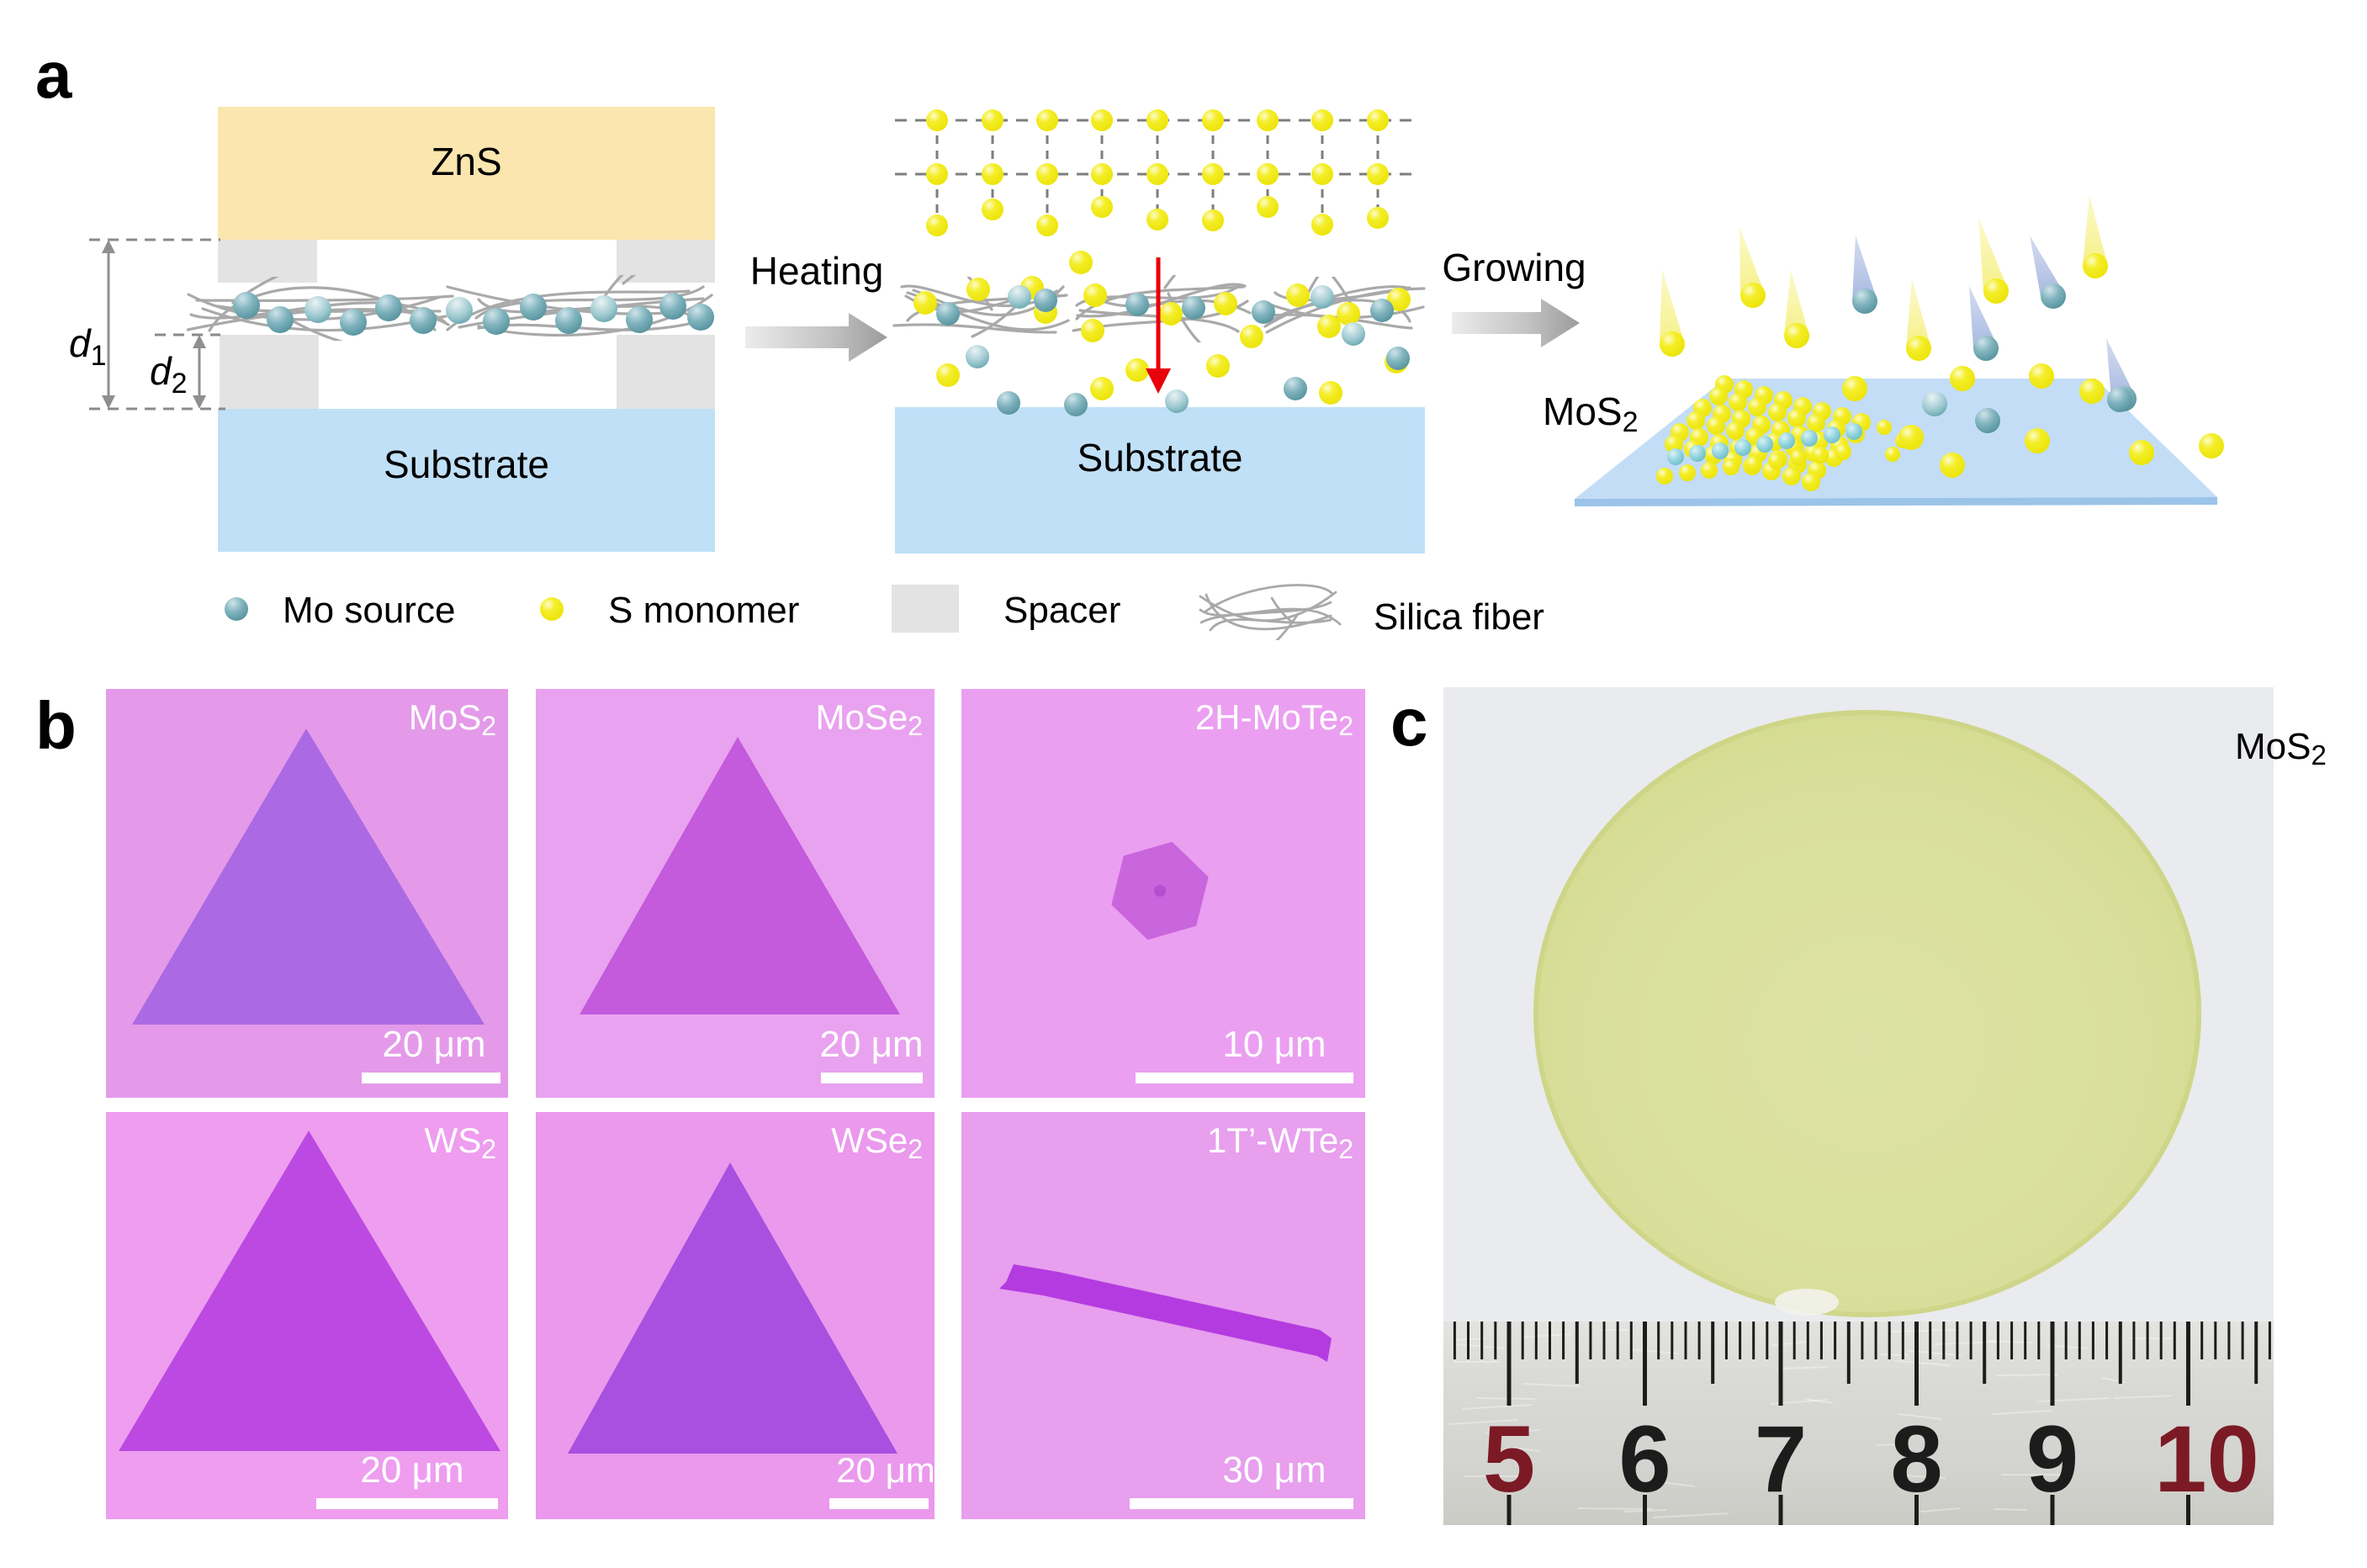 This screenshot has width=2367, height=1568. Describe the element at coordinates (2207, 1459) in the screenshot. I see `svg-text: 10` at that location.